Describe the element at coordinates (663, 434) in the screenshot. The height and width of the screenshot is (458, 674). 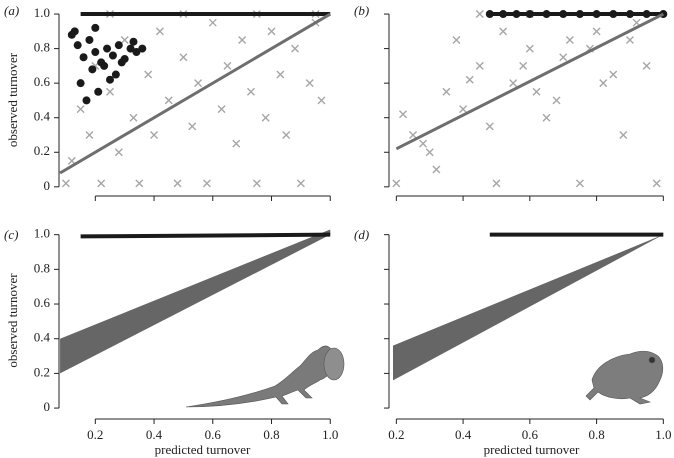
I see `x-tick-label: 1.0` at that location.